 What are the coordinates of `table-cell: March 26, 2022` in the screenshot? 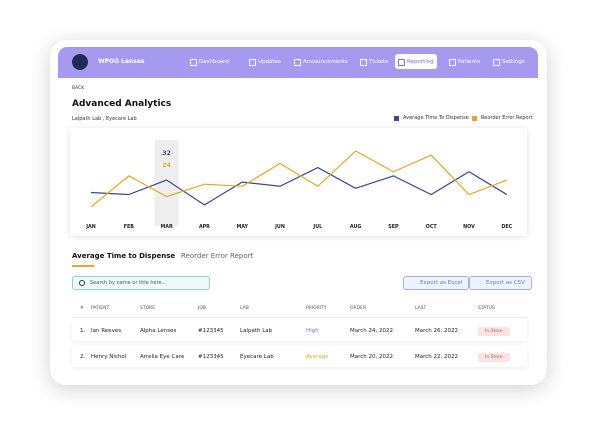 It's located at (437, 331).